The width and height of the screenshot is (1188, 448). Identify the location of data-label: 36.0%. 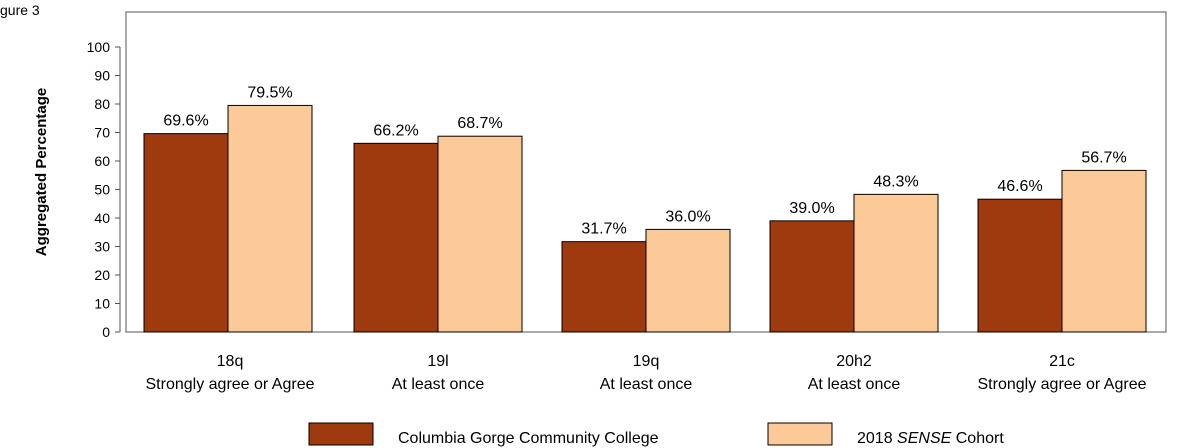
(687, 216).